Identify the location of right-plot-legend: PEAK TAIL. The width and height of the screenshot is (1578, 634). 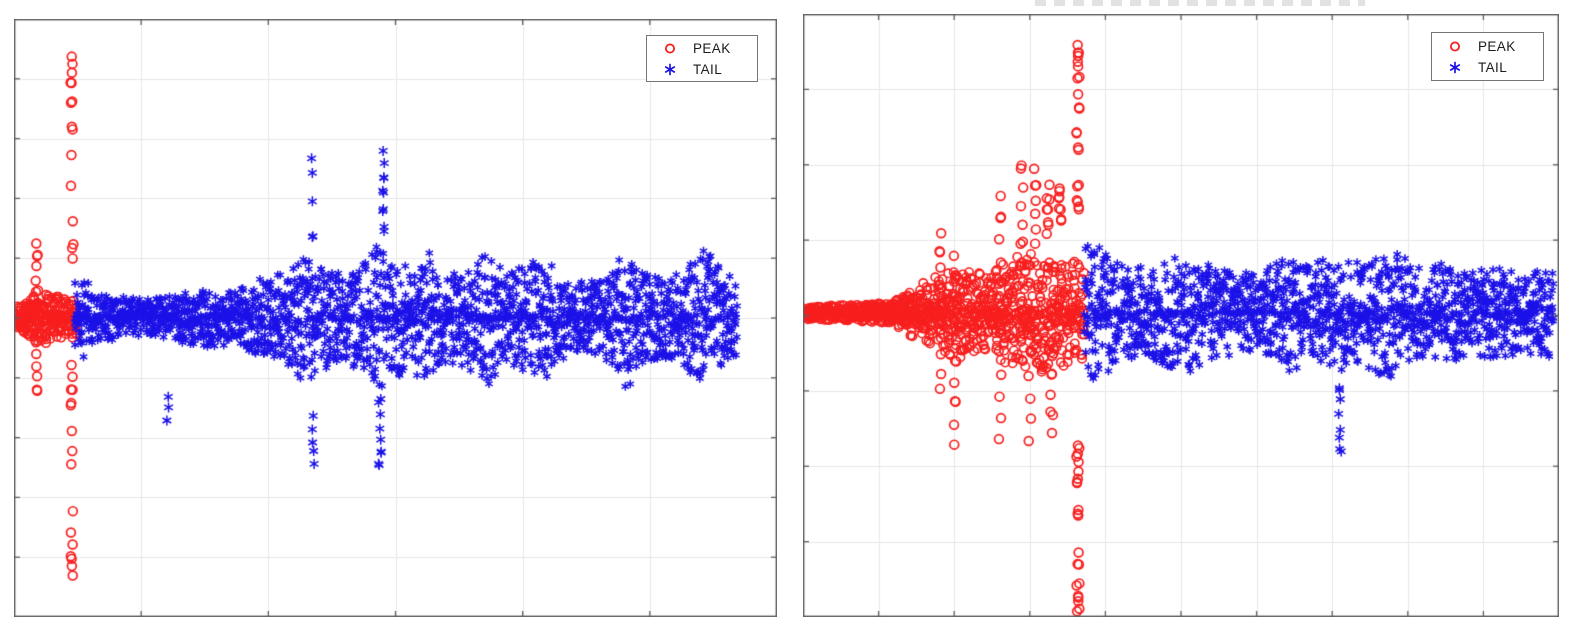
(1487, 56).